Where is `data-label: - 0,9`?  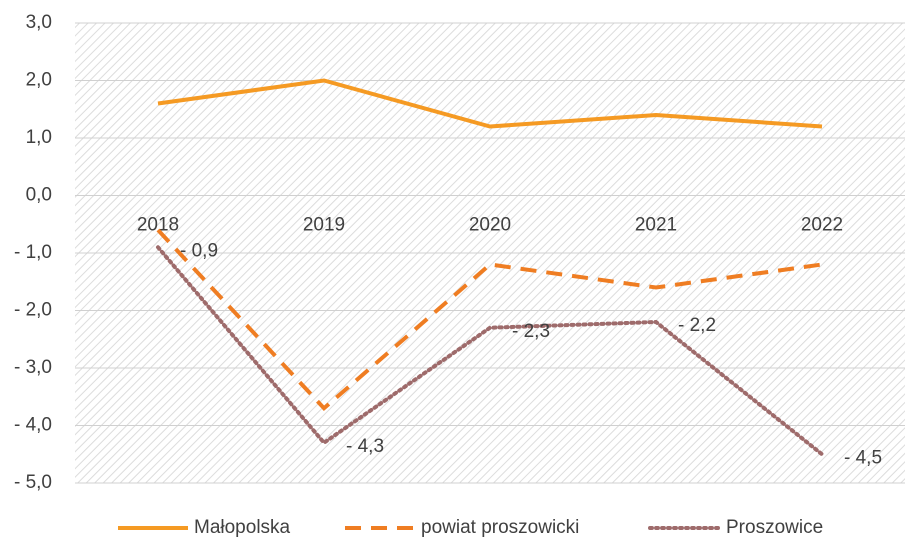 data-label: - 0,9 is located at coordinates (199, 250).